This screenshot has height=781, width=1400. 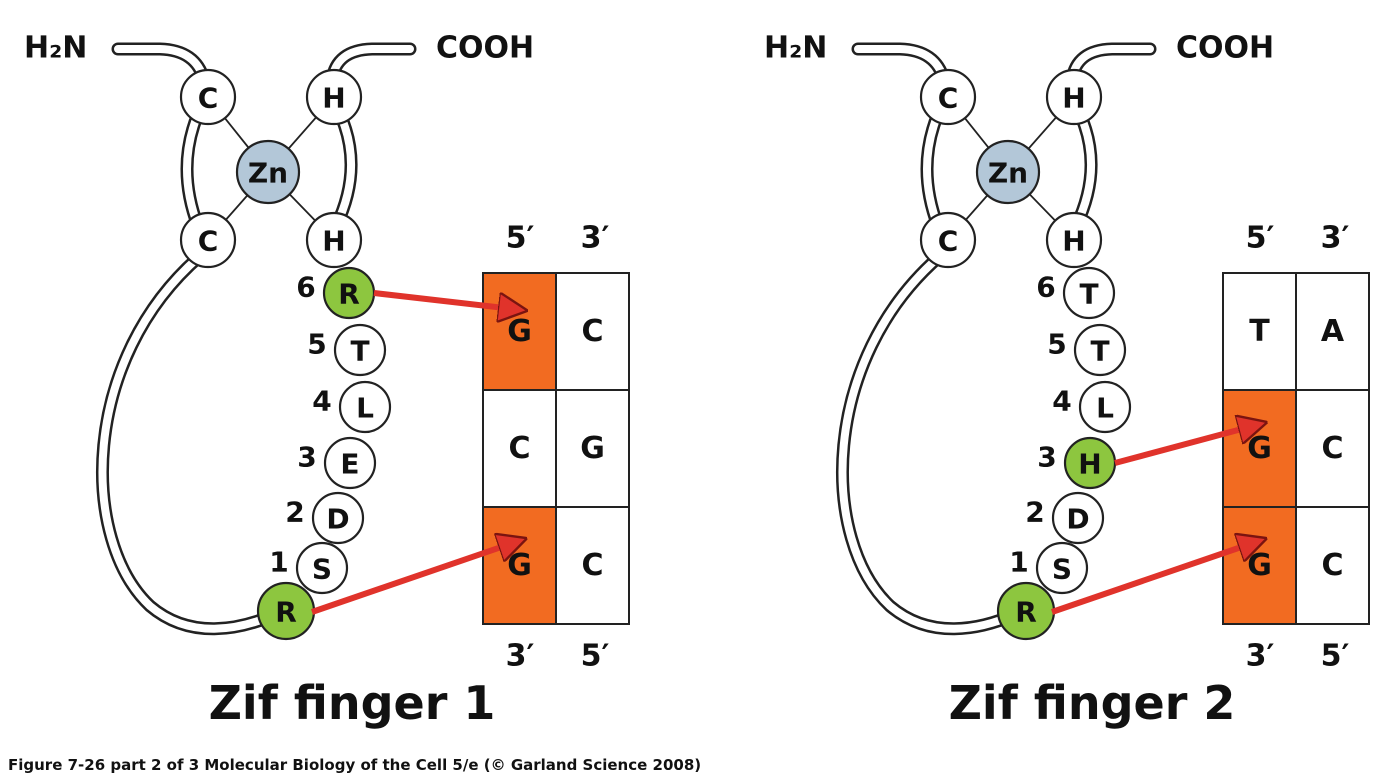 I want to click on helix-residue-6: T, so click(x=1088, y=294).